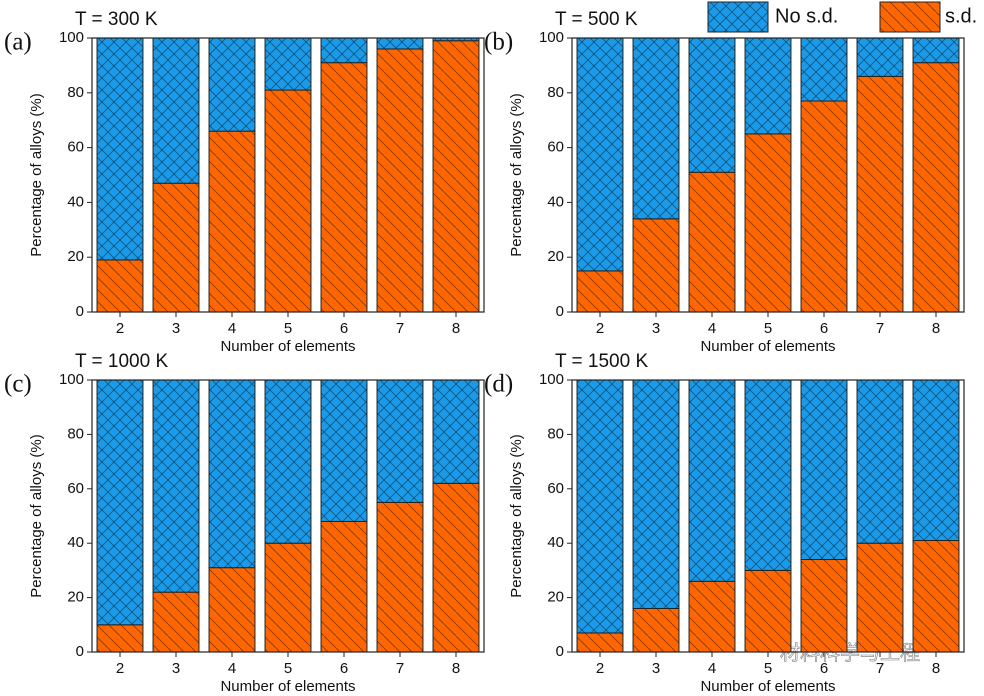 This screenshot has width=984, height=696. I want to click on panel-label: (d), so click(498, 384).